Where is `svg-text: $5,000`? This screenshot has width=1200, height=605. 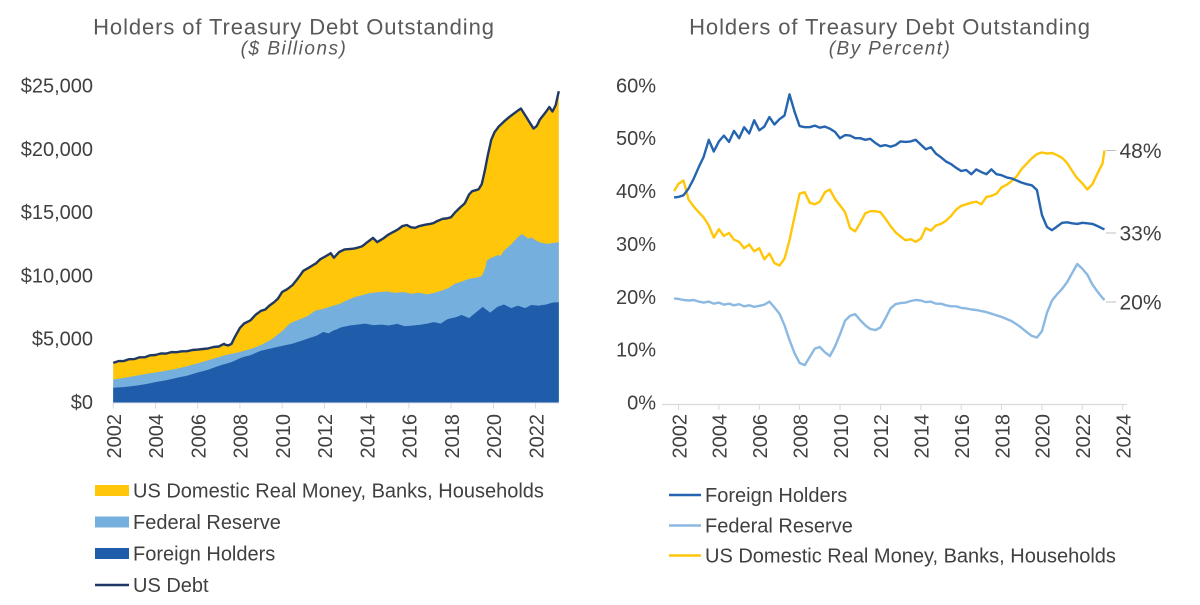
svg-text: $5,000 is located at coordinates (62, 340).